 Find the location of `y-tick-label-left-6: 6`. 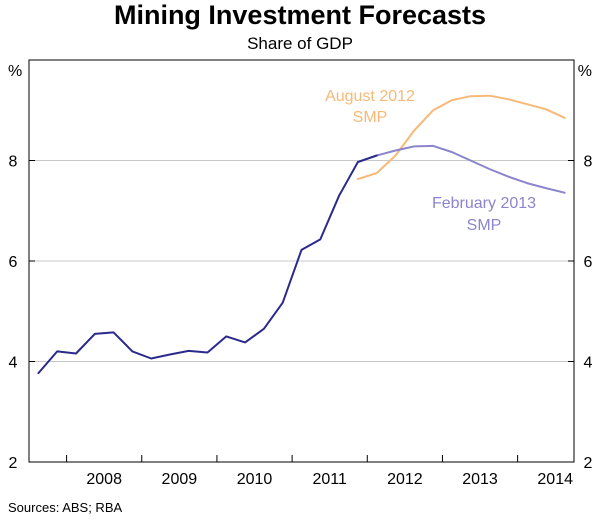

y-tick-label-left-6: 6 is located at coordinates (13, 262).